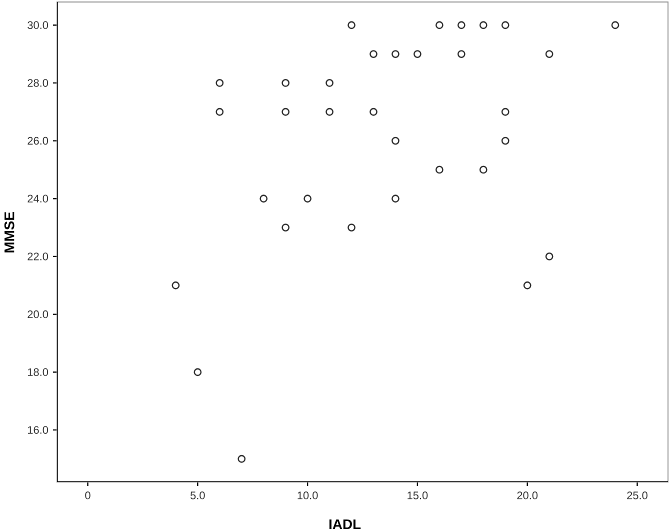 This screenshot has width=671, height=532. Describe the element at coordinates (637, 496) in the screenshot. I see `x-tick-label: 25.0` at that location.